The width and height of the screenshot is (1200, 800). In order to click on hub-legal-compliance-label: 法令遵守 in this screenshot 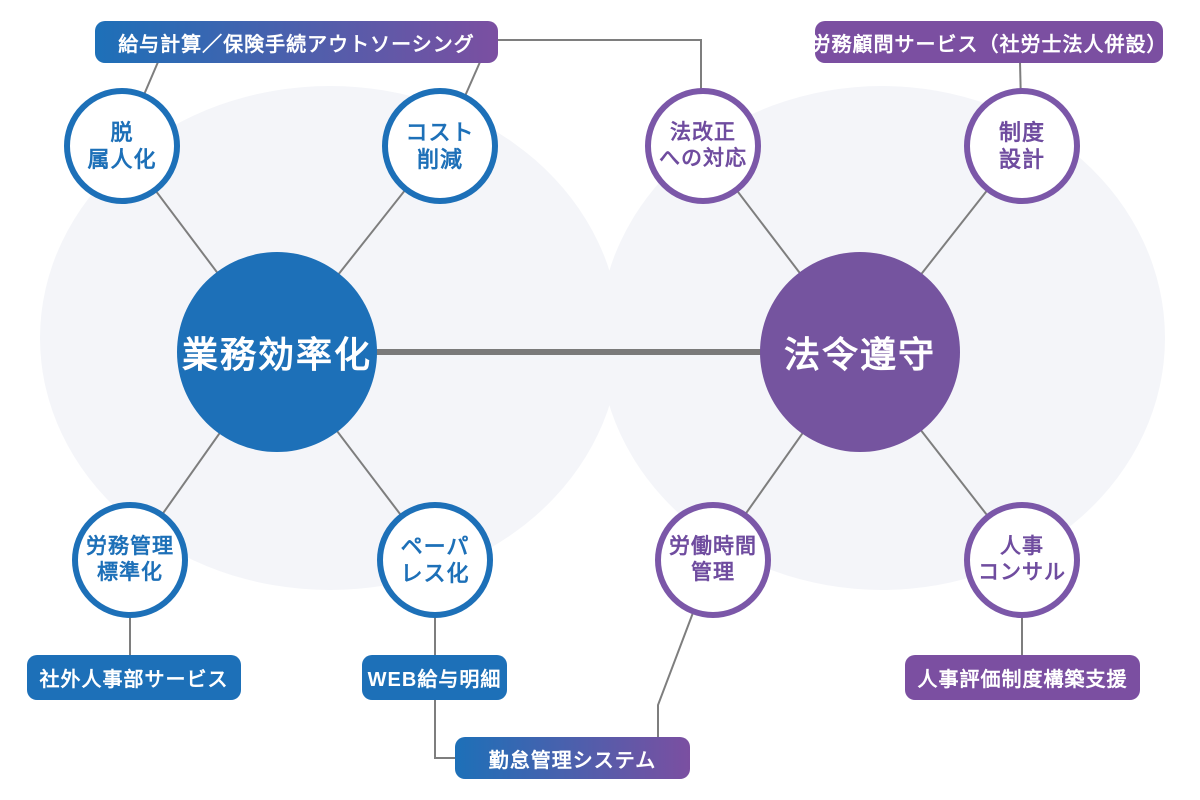, I will do `click(859, 354)`.